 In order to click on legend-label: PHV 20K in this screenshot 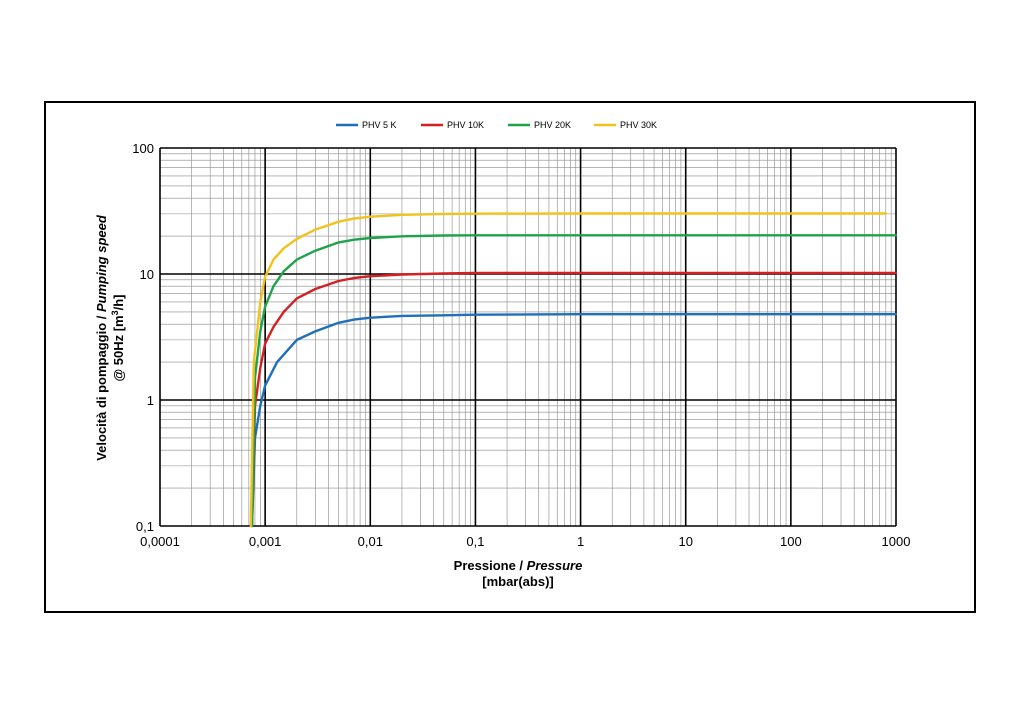, I will do `click(552, 125)`.